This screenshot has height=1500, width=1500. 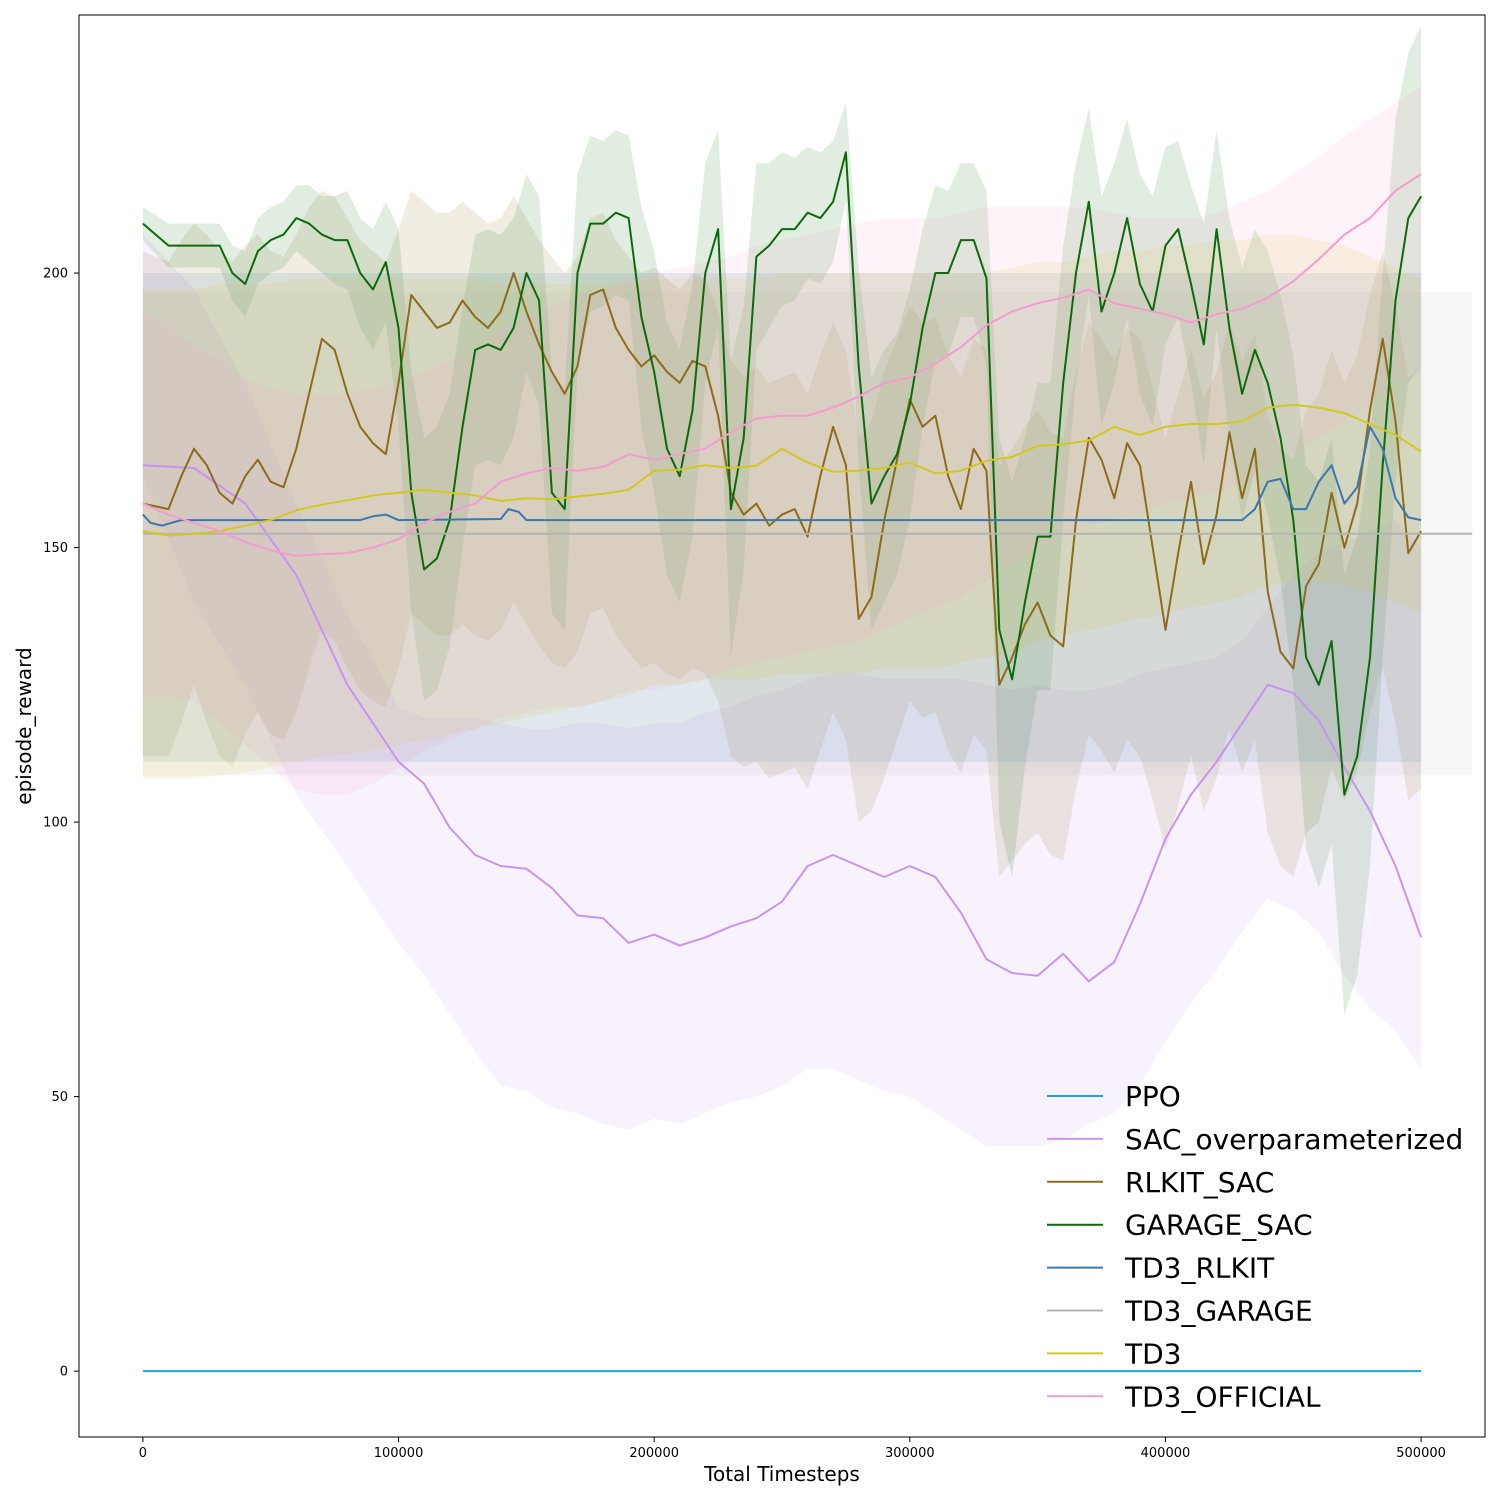 What do you see at coordinates (55, 548) in the screenshot?
I see `y-tick-label: 150` at bounding box center [55, 548].